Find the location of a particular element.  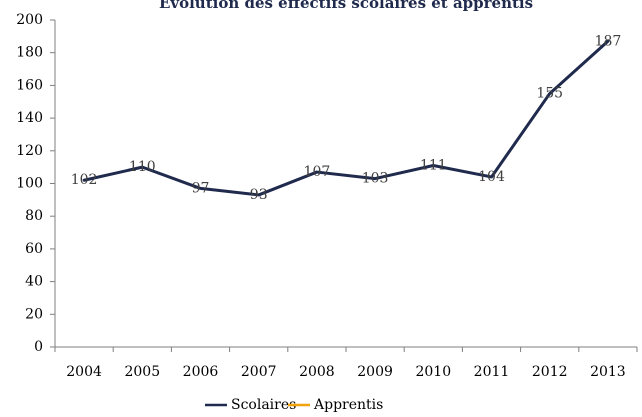

y-tick-label: 0 is located at coordinates (38, 347).